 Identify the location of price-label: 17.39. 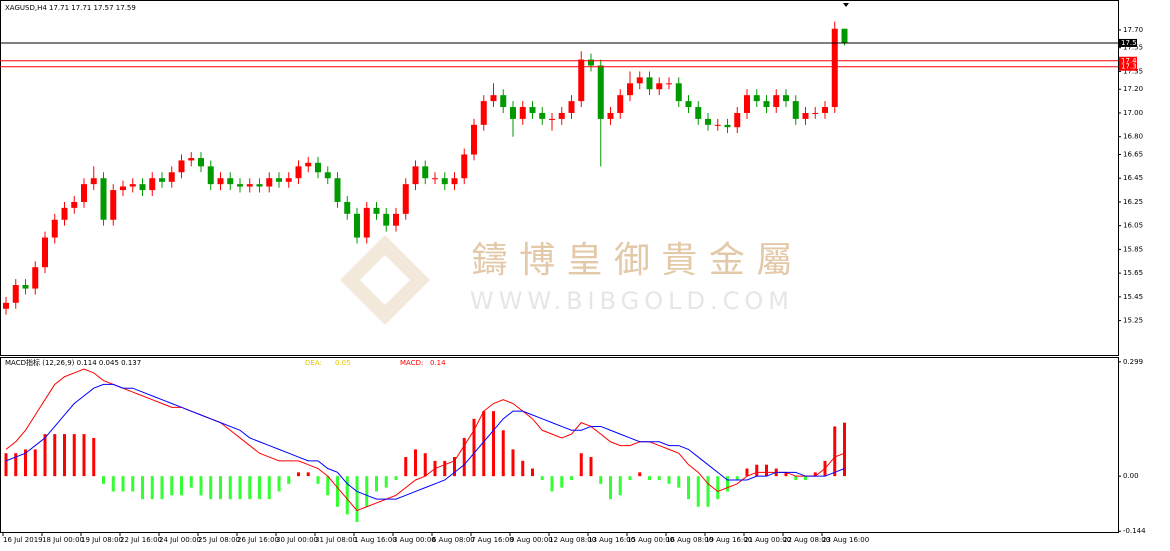
(1131, 67).